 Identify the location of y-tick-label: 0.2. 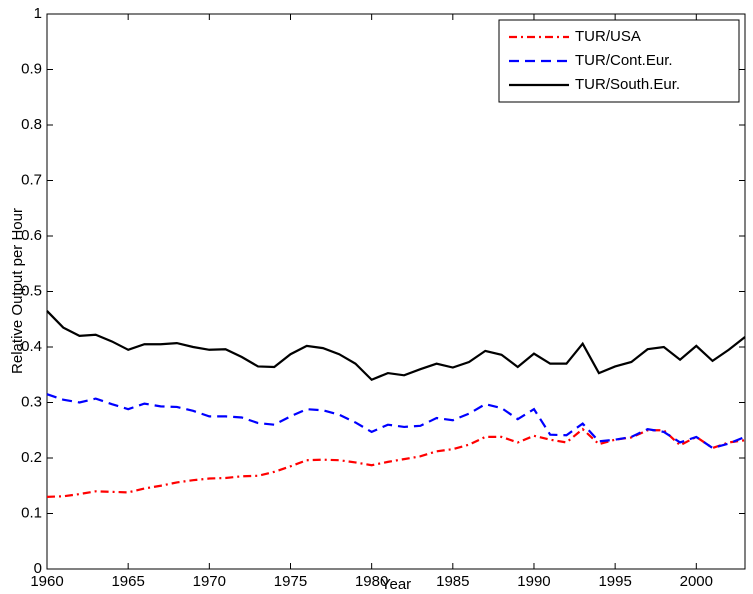
(31, 457).